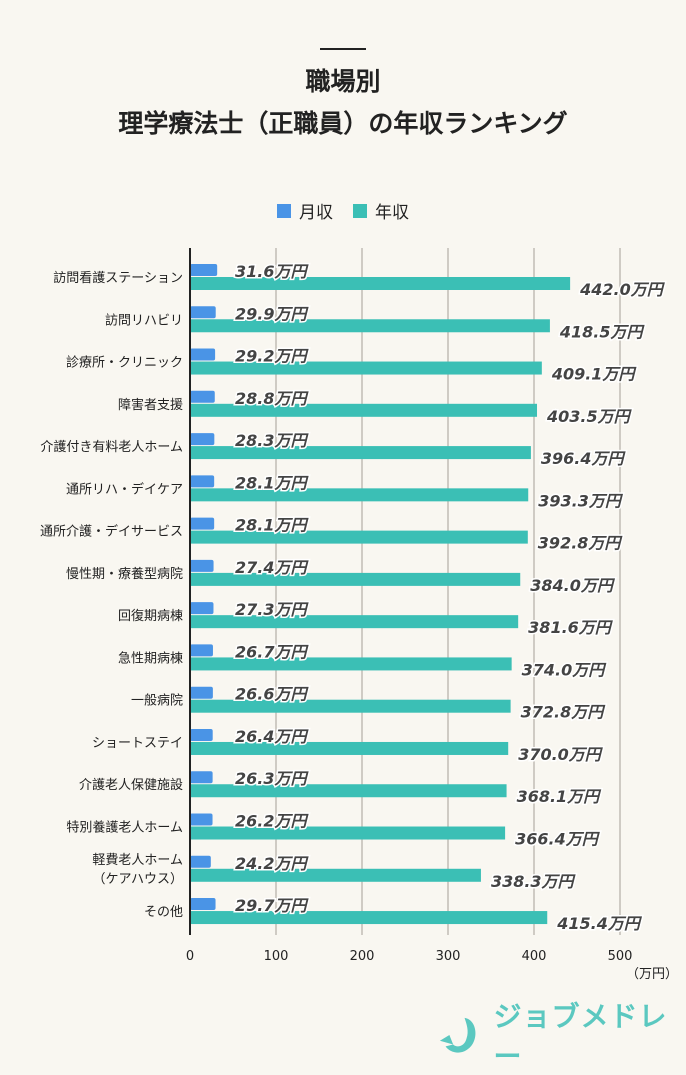 The width and height of the screenshot is (686, 1075). I want to click on chart-title-line-1: 職場別, so click(343, 81).